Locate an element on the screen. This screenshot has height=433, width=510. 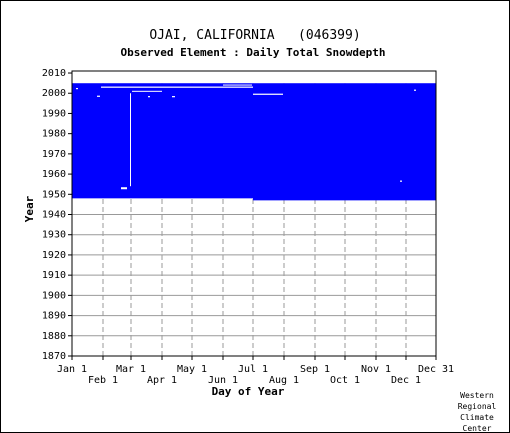
x-tick-label: Sep 1 is located at coordinates (315, 369).